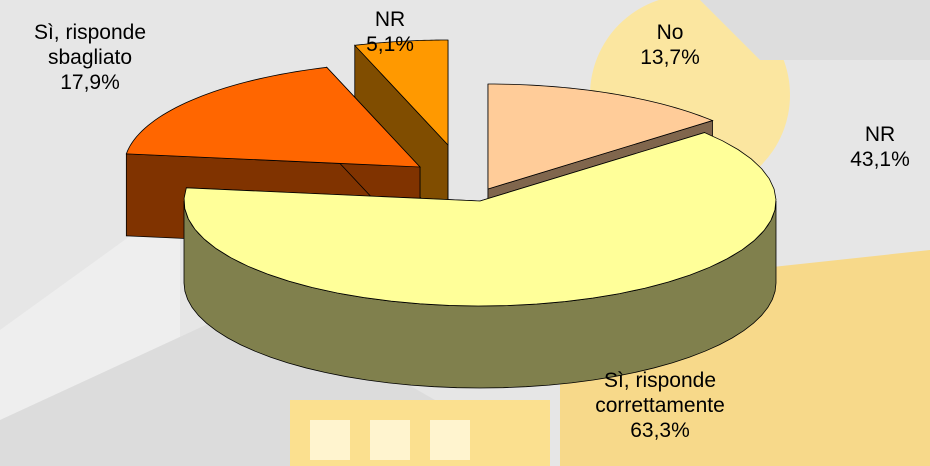 This screenshot has width=930, height=466. Describe the element at coordinates (90, 82) in the screenshot. I see `value-label: 17,9%` at that location.